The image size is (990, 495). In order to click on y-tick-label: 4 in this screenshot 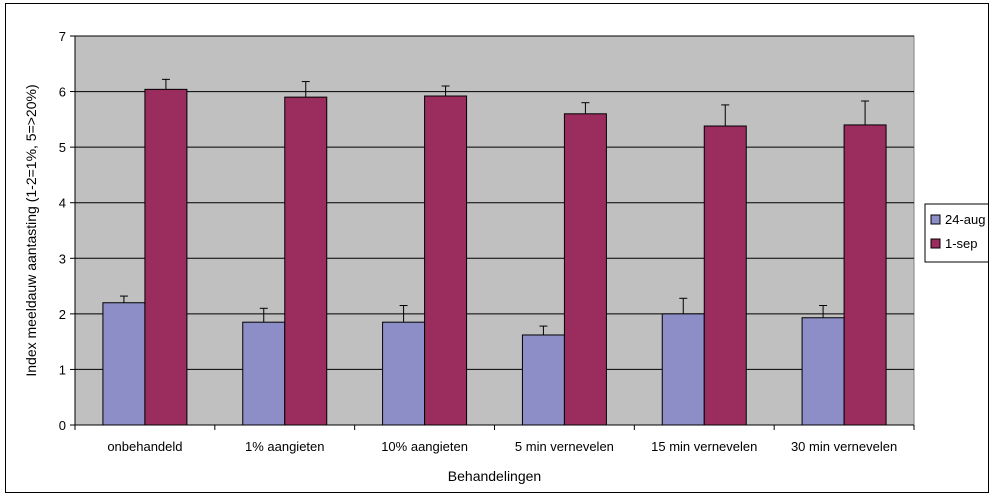, I will do `click(62, 203)`.